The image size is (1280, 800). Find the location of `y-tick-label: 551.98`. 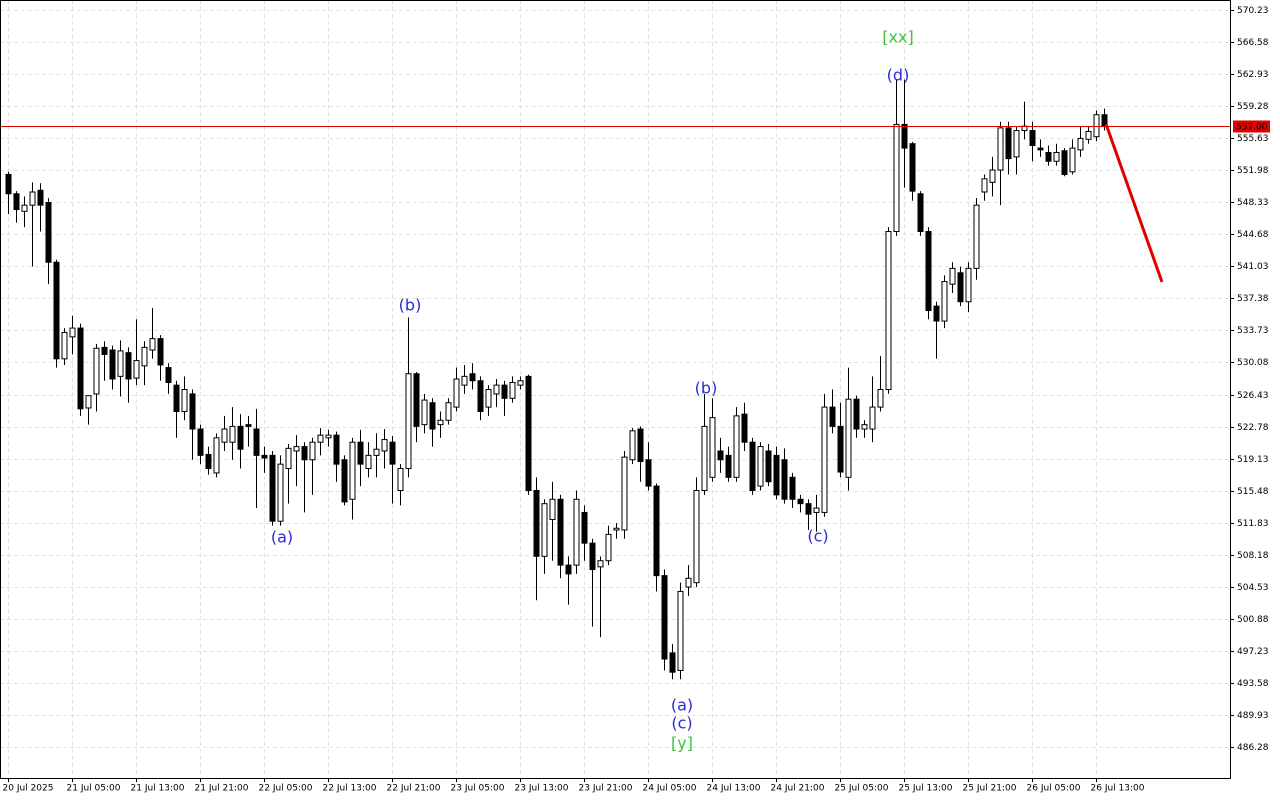

y-tick-label: 551.98 is located at coordinates (1253, 171).